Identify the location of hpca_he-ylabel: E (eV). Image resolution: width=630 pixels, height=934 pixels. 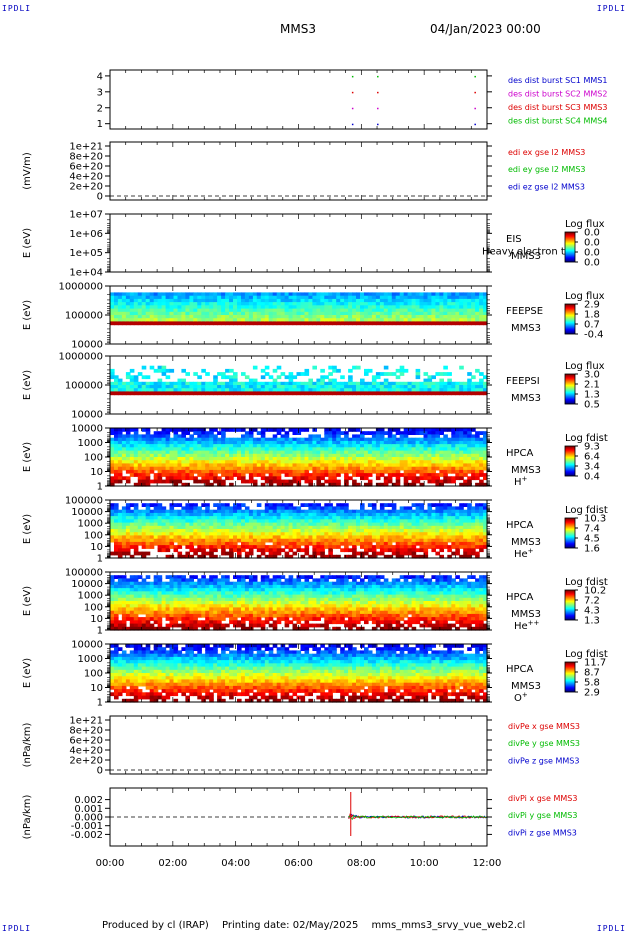
(27, 529).